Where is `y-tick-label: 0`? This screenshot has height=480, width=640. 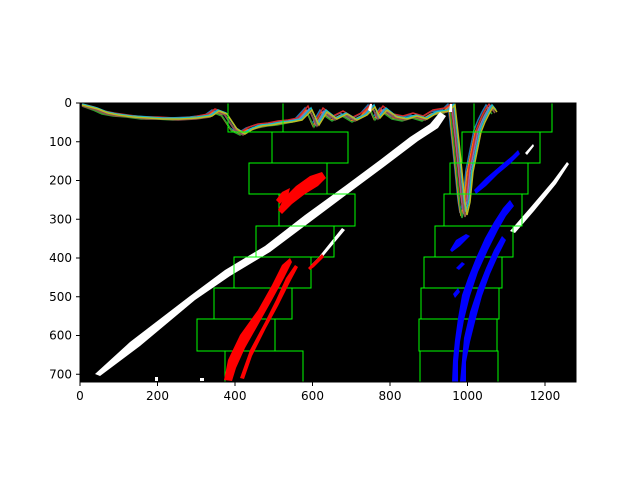 y-tick-label: 0 is located at coordinates (68, 103).